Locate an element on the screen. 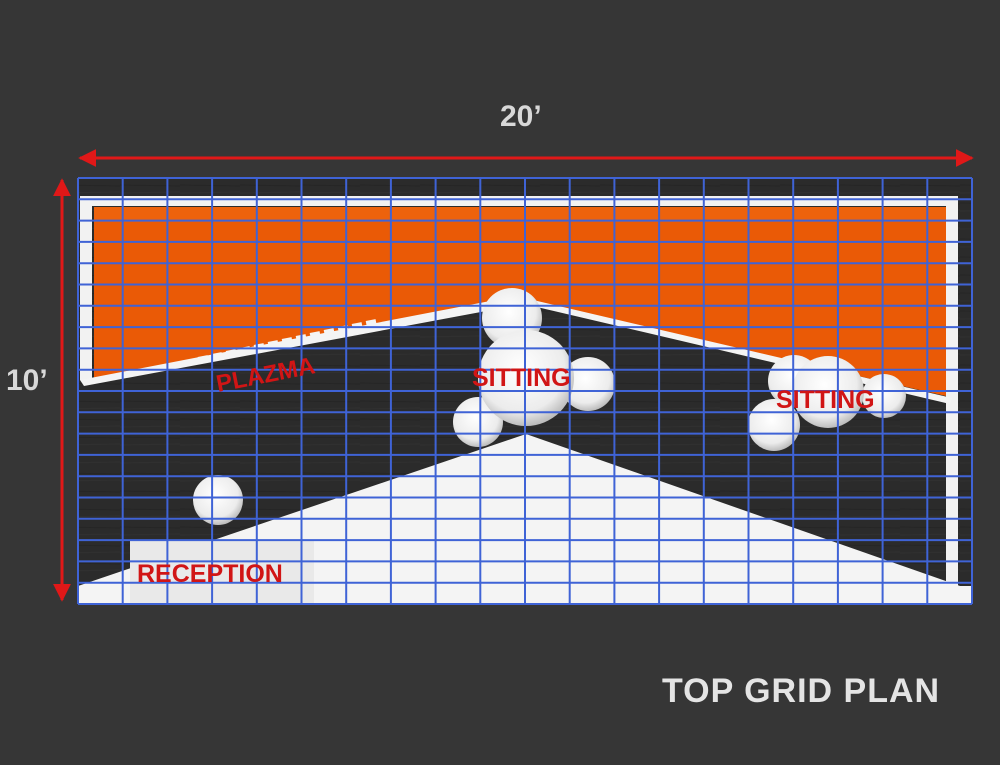  reception-counter is located at coordinates (222, 572).